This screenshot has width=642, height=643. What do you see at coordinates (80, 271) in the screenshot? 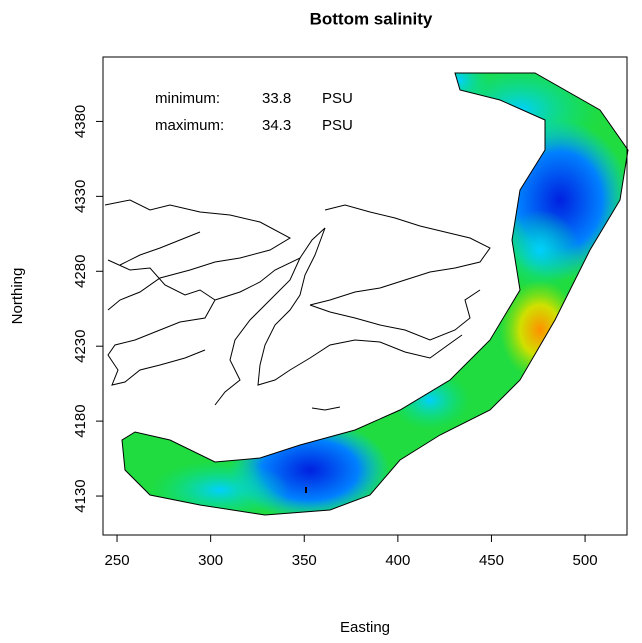
I see `y-tick-label: 4280` at bounding box center [80, 271].